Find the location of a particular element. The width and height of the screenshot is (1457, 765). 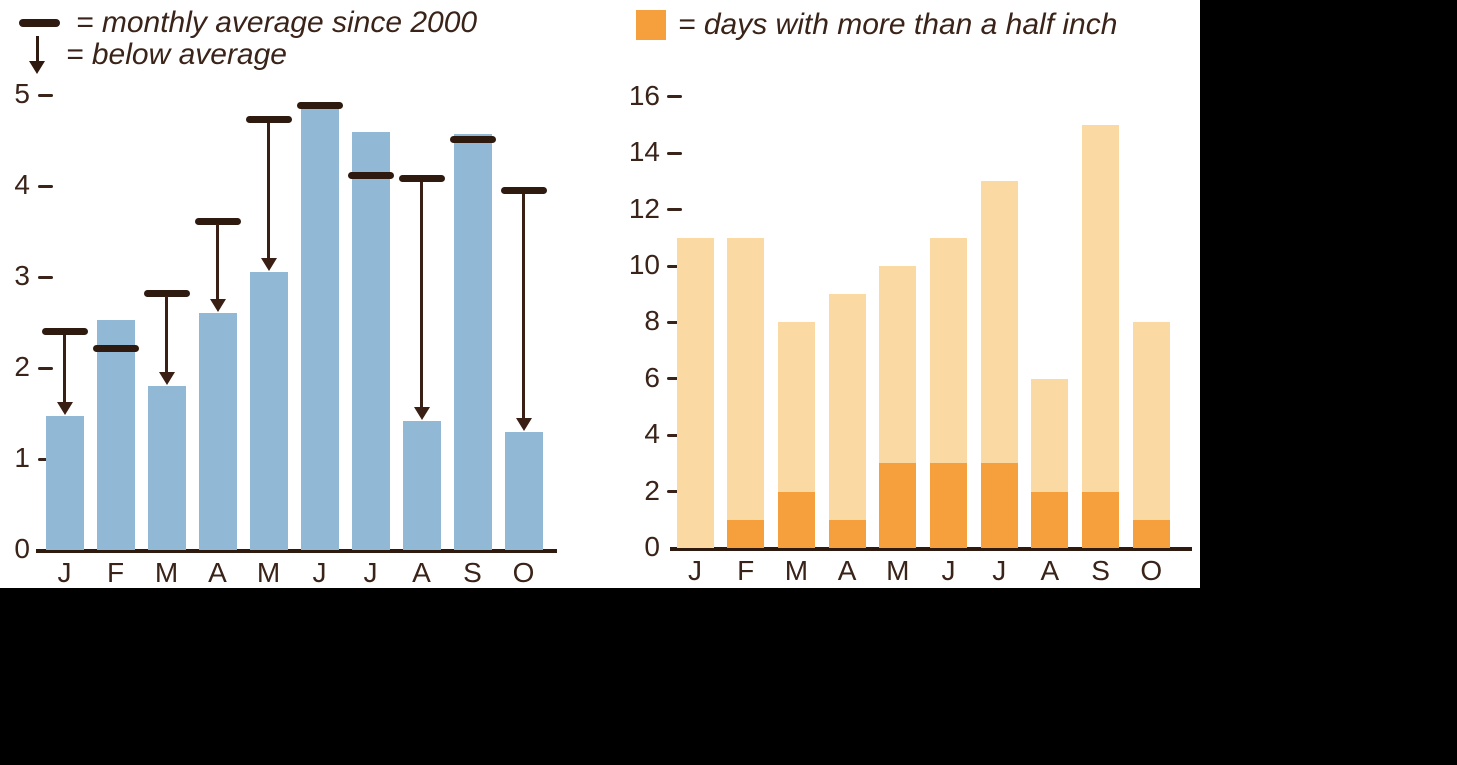

legend-row-half-inch: = days with more than a half inch is located at coordinates (876, 25).